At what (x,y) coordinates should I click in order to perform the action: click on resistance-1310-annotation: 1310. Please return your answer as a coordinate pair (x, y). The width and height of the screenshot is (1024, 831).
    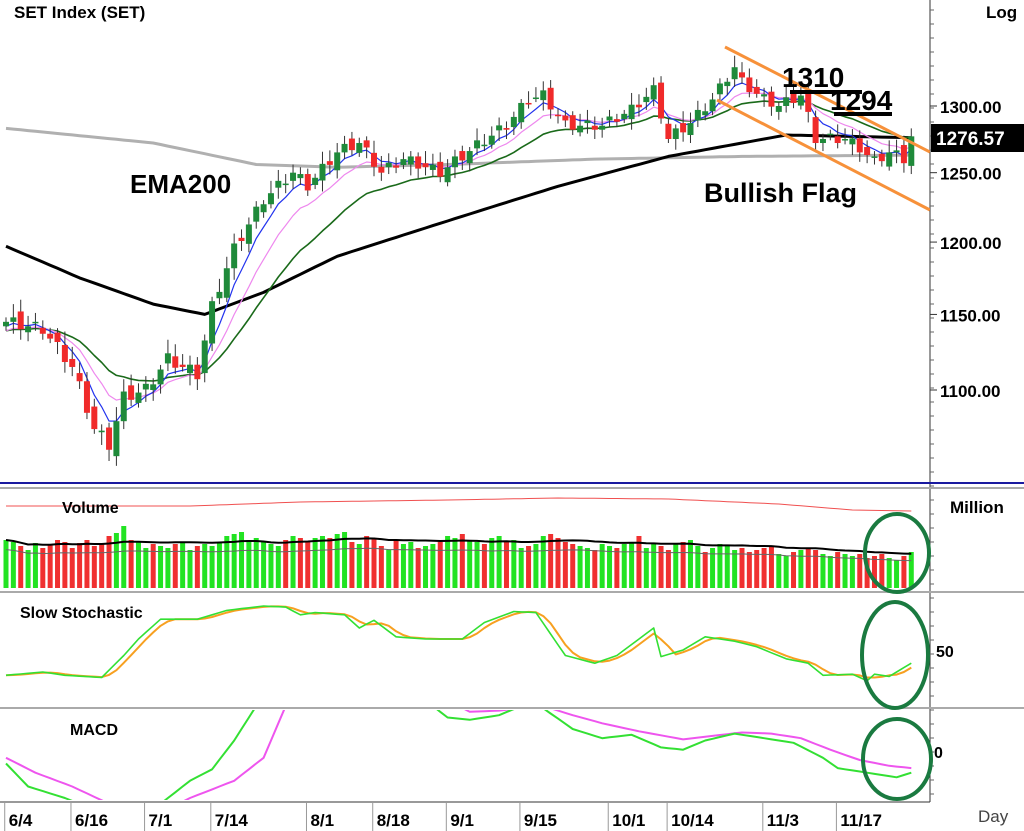
    Looking at the image, I should click on (813, 77).